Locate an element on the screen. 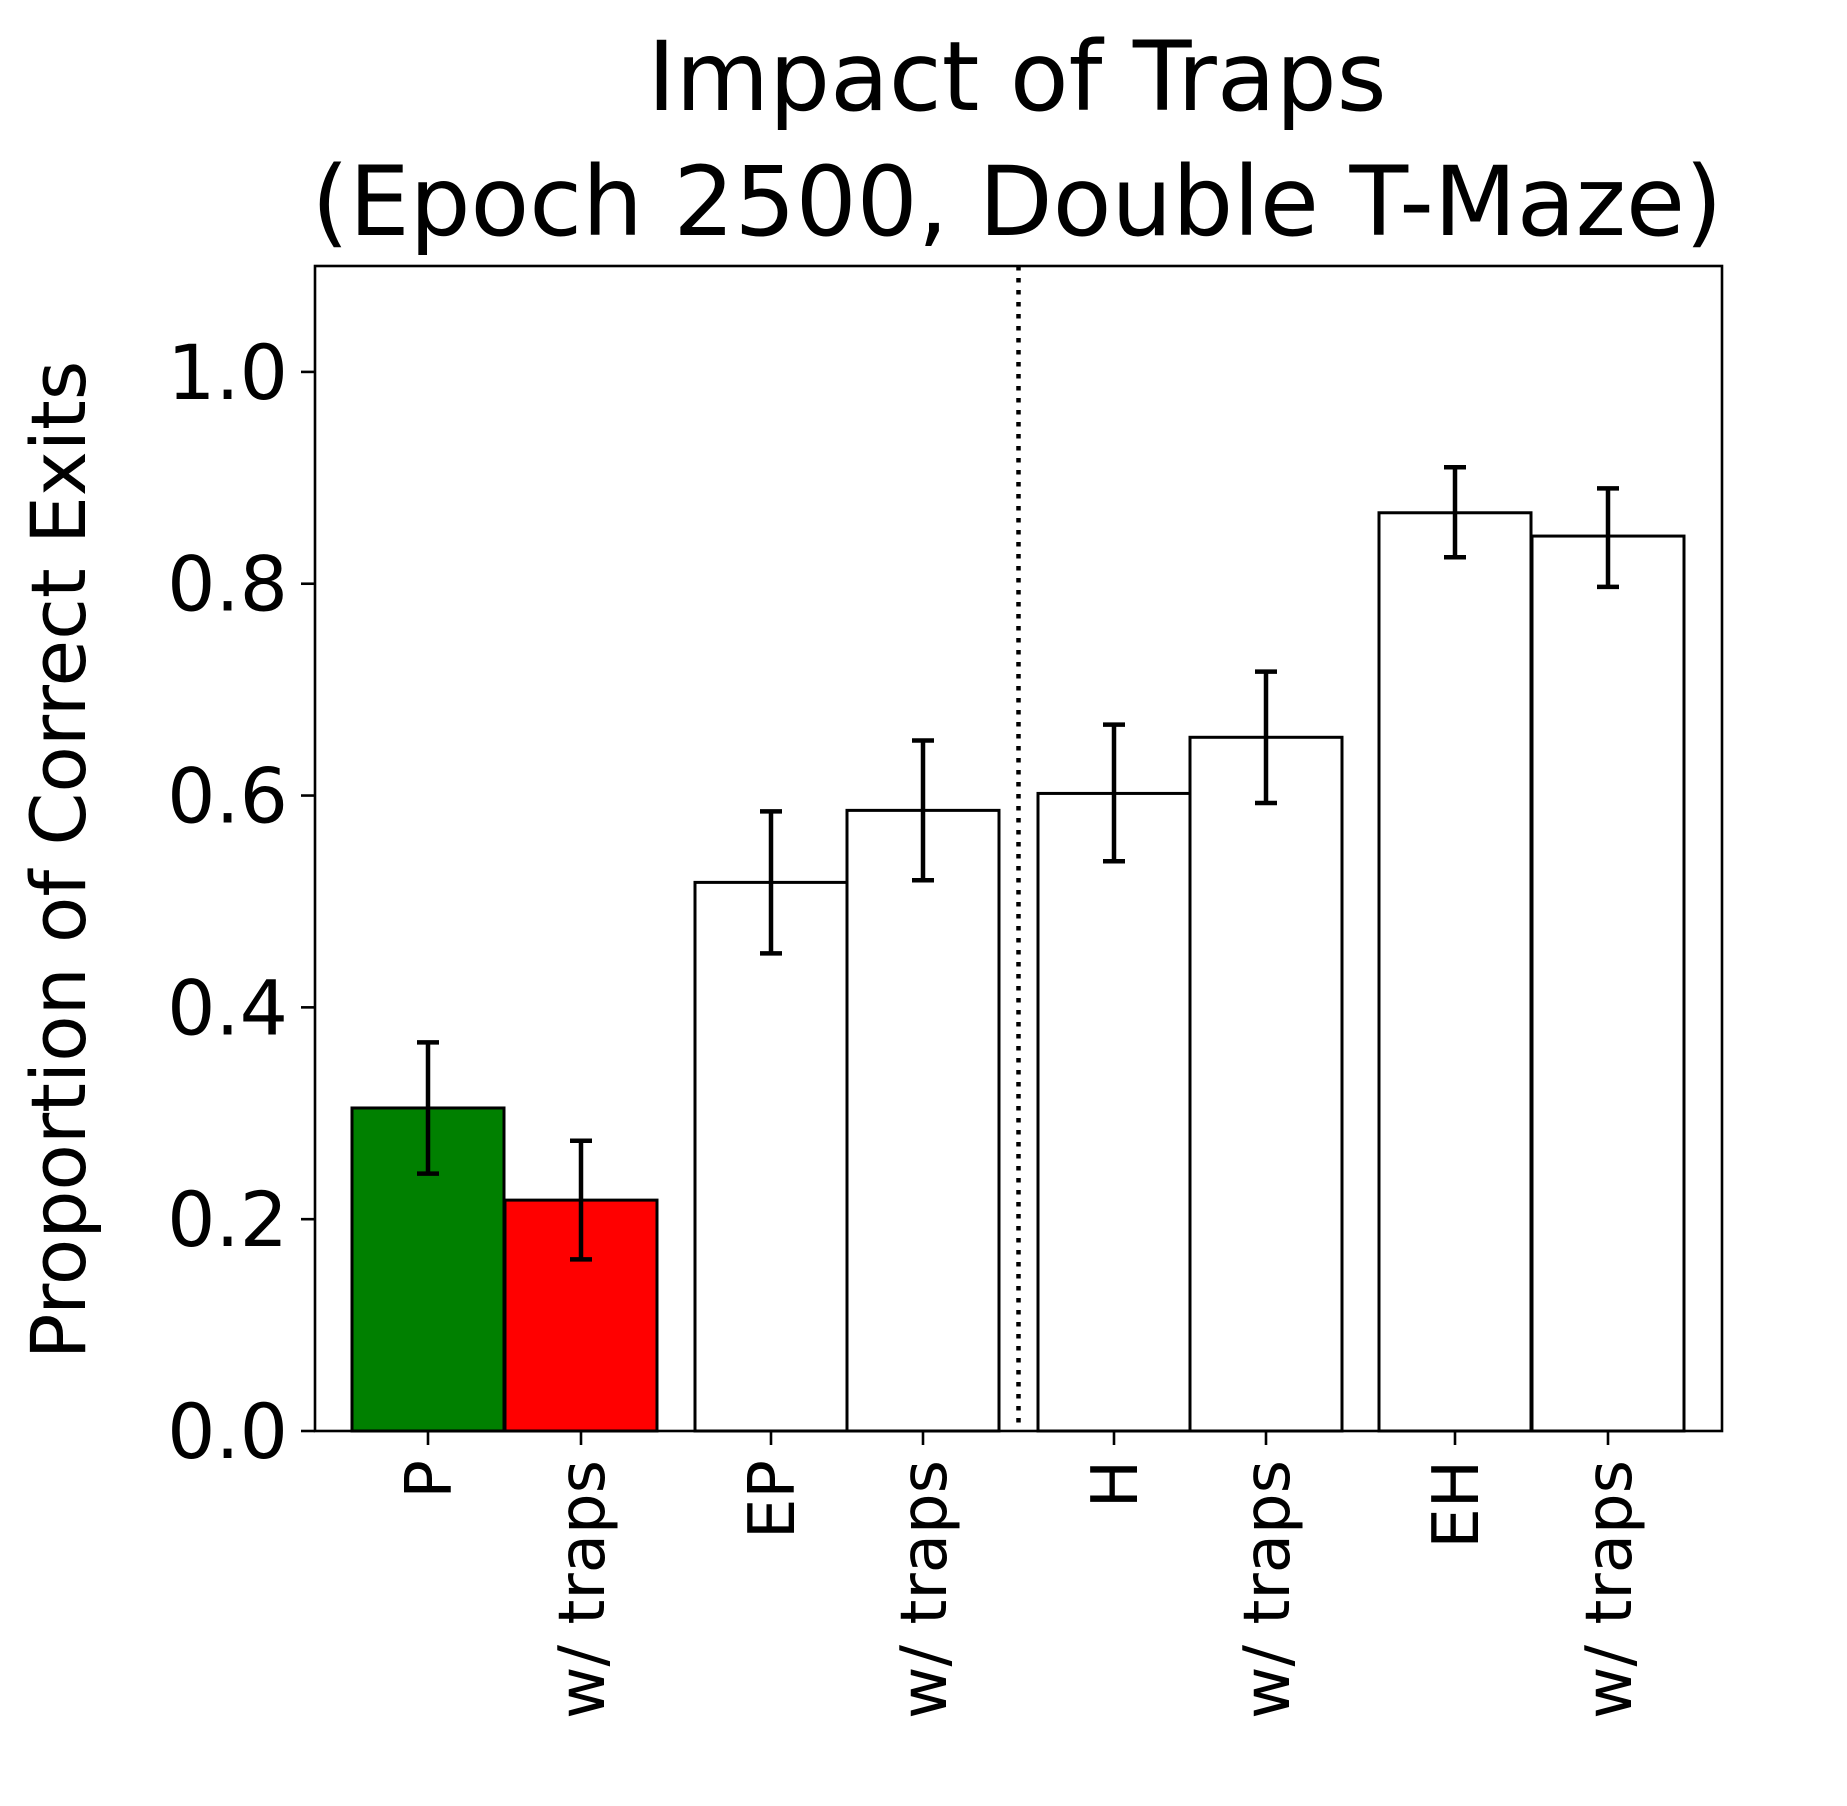  y-axis-ticks: 0.0 0.2 0.4 0.6 0.8 1.0 is located at coordinates (241, 902).